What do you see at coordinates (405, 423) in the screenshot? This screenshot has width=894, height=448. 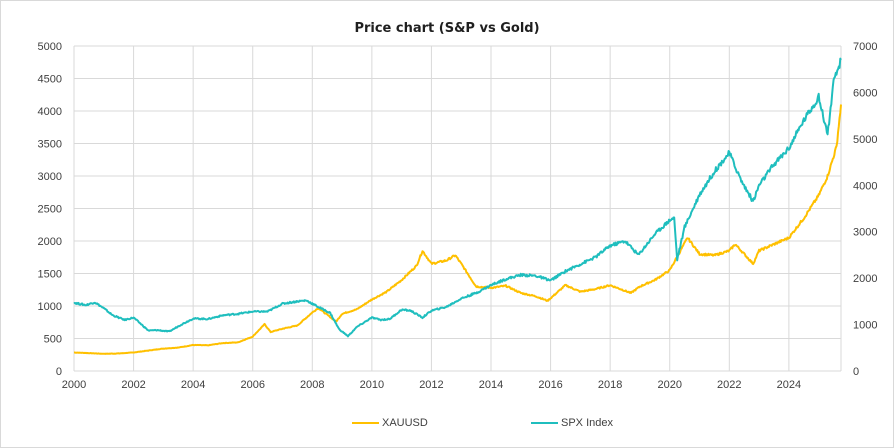 I see `legend-label-xauusd: XAUUSD` at bounding box center [405, 423].